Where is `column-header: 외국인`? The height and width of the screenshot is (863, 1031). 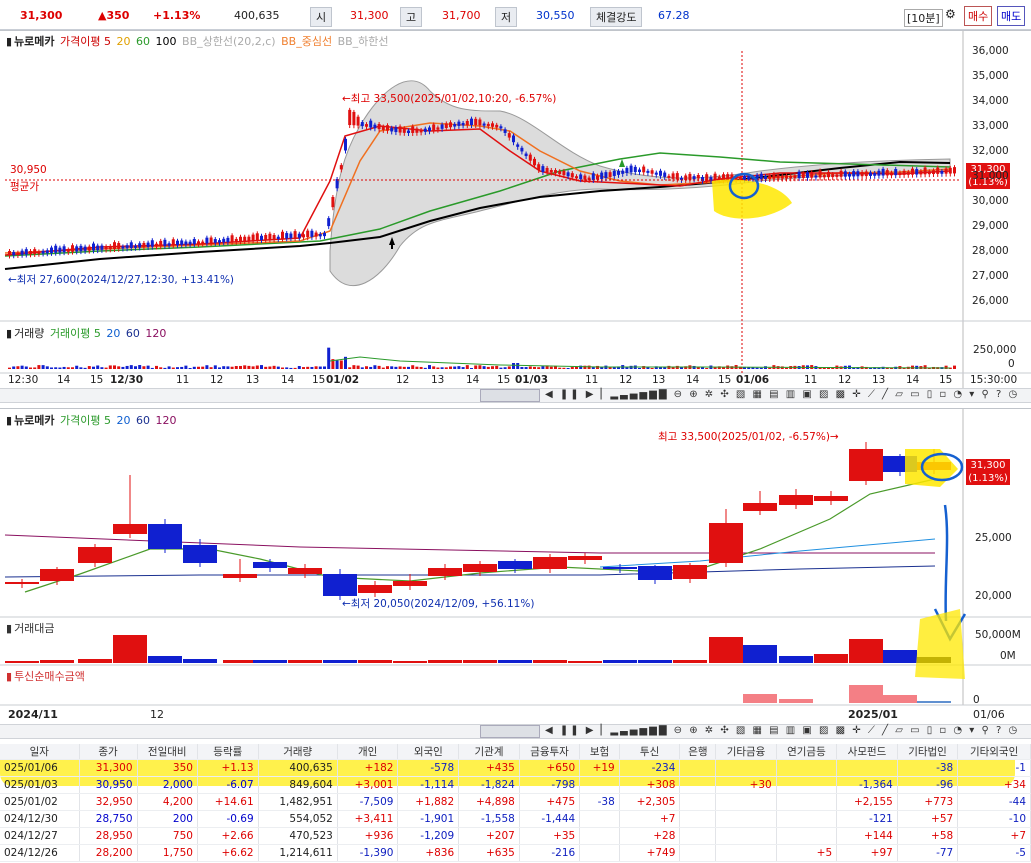
column-header: 외국인 is located at coordinates (428, 752).